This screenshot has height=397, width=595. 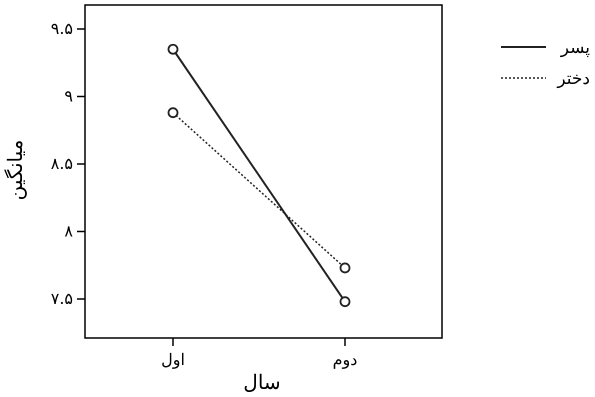 What do you see at coordinates (261, 382) in the screenshot?
I see `x-axis-title: سال` at bounding box center [261, 382].